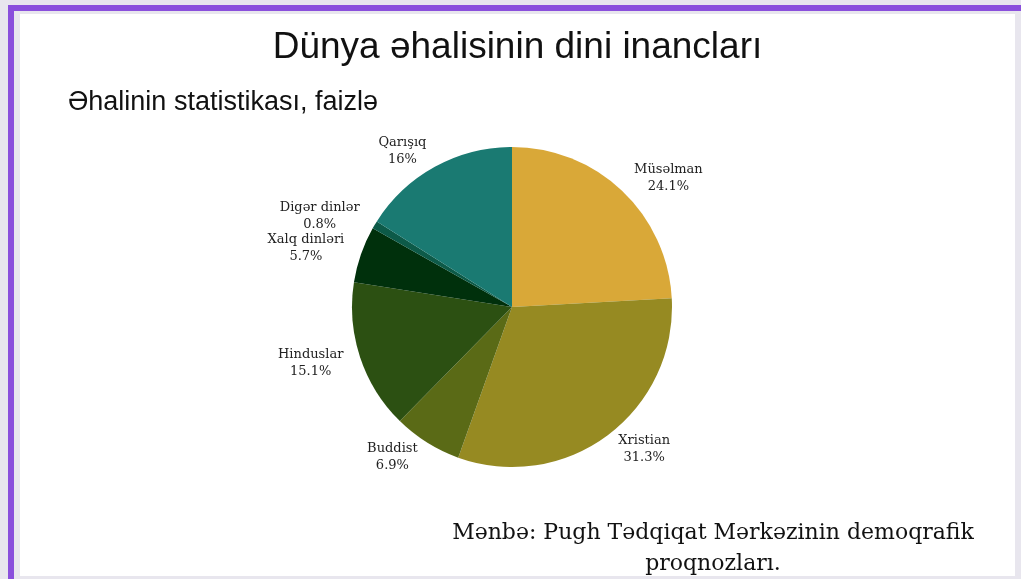 The height and width of the screenshot is (579, 1021). Describe the element at coordinates (311, 370) in the screenshot. I see `data-label: 15.1%` at that location.